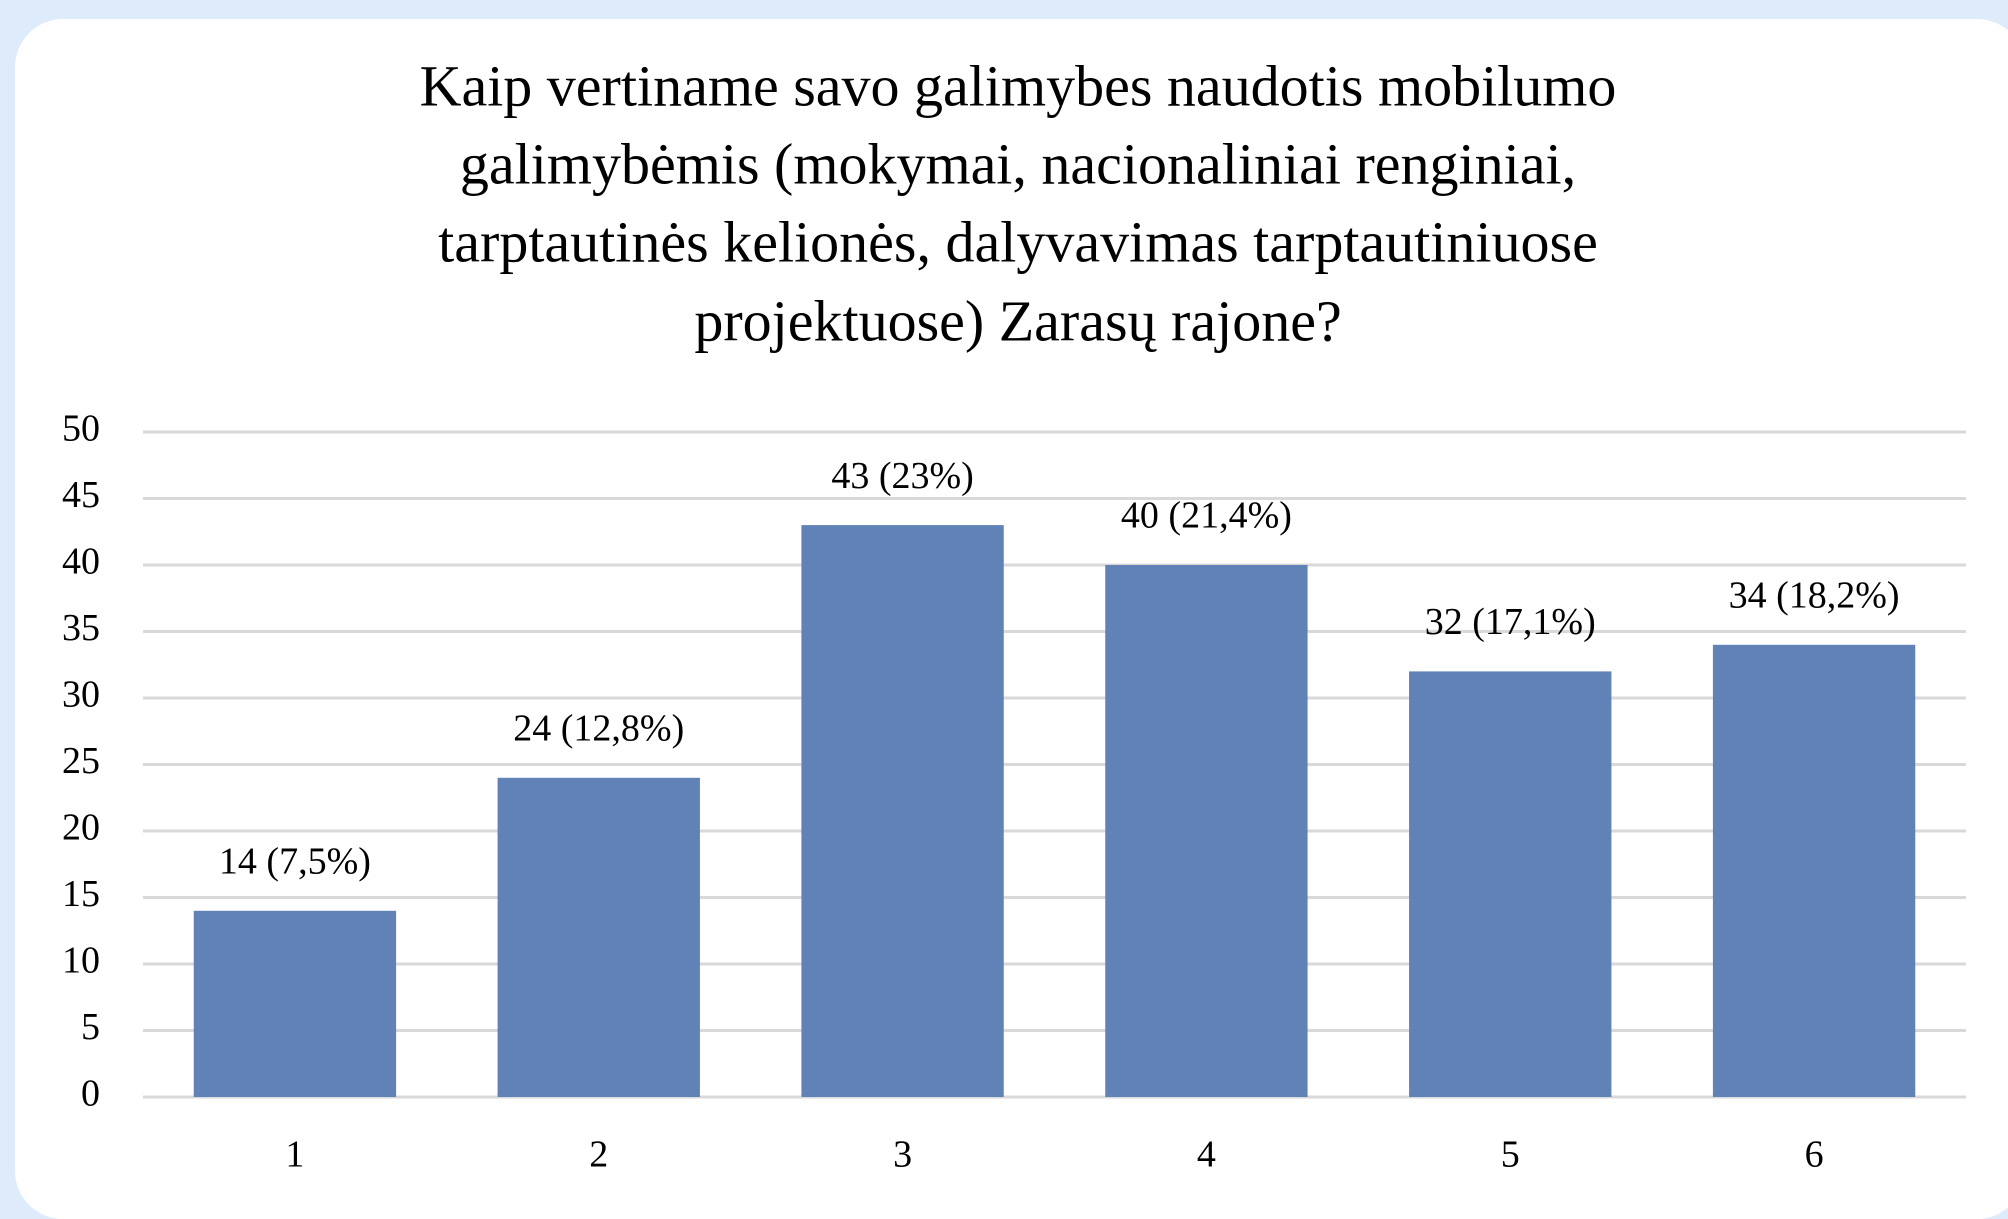 The width and height of the screenshot is (2008, 1219). I want to click on y-tick-label: 25, so click(81, 761).